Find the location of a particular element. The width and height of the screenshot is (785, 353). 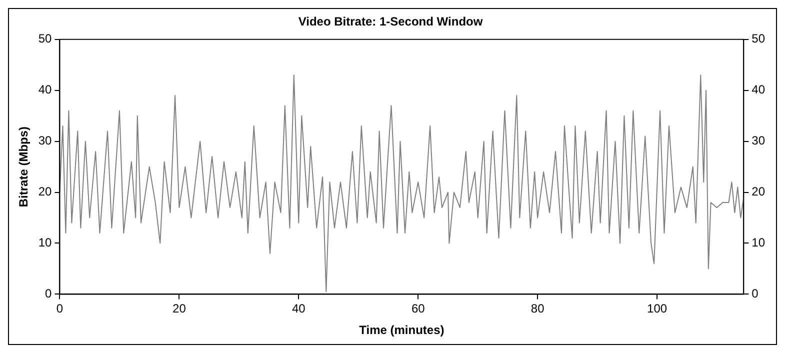

x-tick-label: 0 is located at coordinates (60, 309).